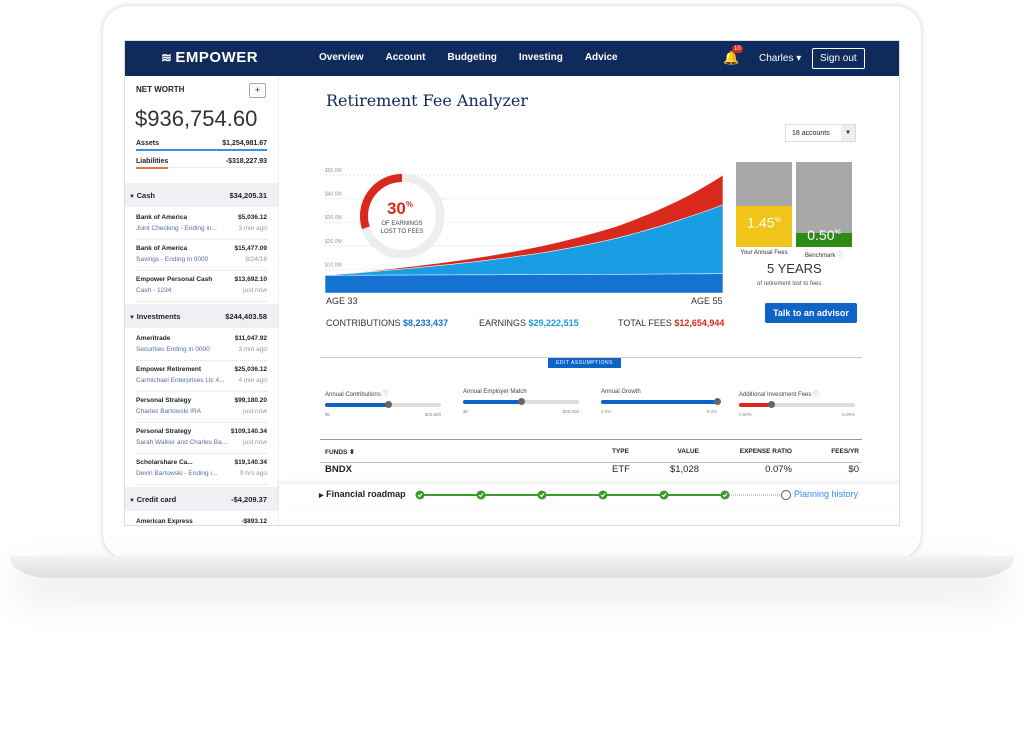 The height and width of the screenshot is (748, 1024). Describe the element at coordinates (512, 567) in the screenshot. I see `laptop-base` at that location.